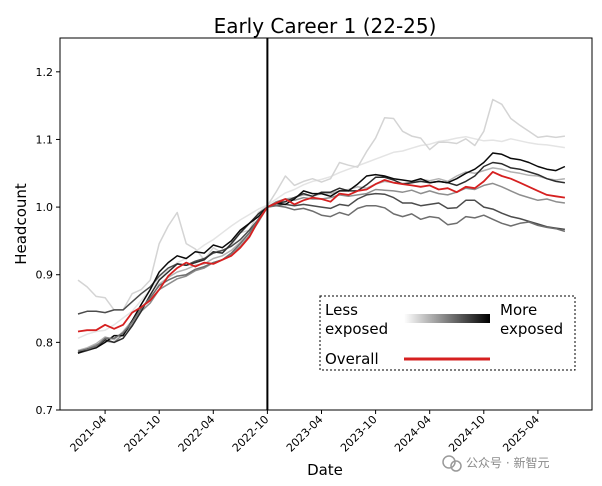  Describe the element at coordinates (531, 329) in the screenshot. I see `legend-more-line-2: exposed` at that location.